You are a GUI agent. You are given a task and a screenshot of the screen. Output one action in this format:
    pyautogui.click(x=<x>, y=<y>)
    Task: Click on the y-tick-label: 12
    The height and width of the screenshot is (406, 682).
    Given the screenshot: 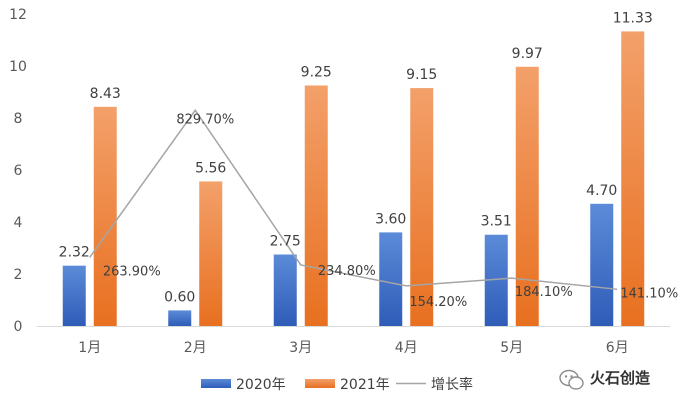 What is the action you would take?
    pyautogui.click(x=18, y=15)
    